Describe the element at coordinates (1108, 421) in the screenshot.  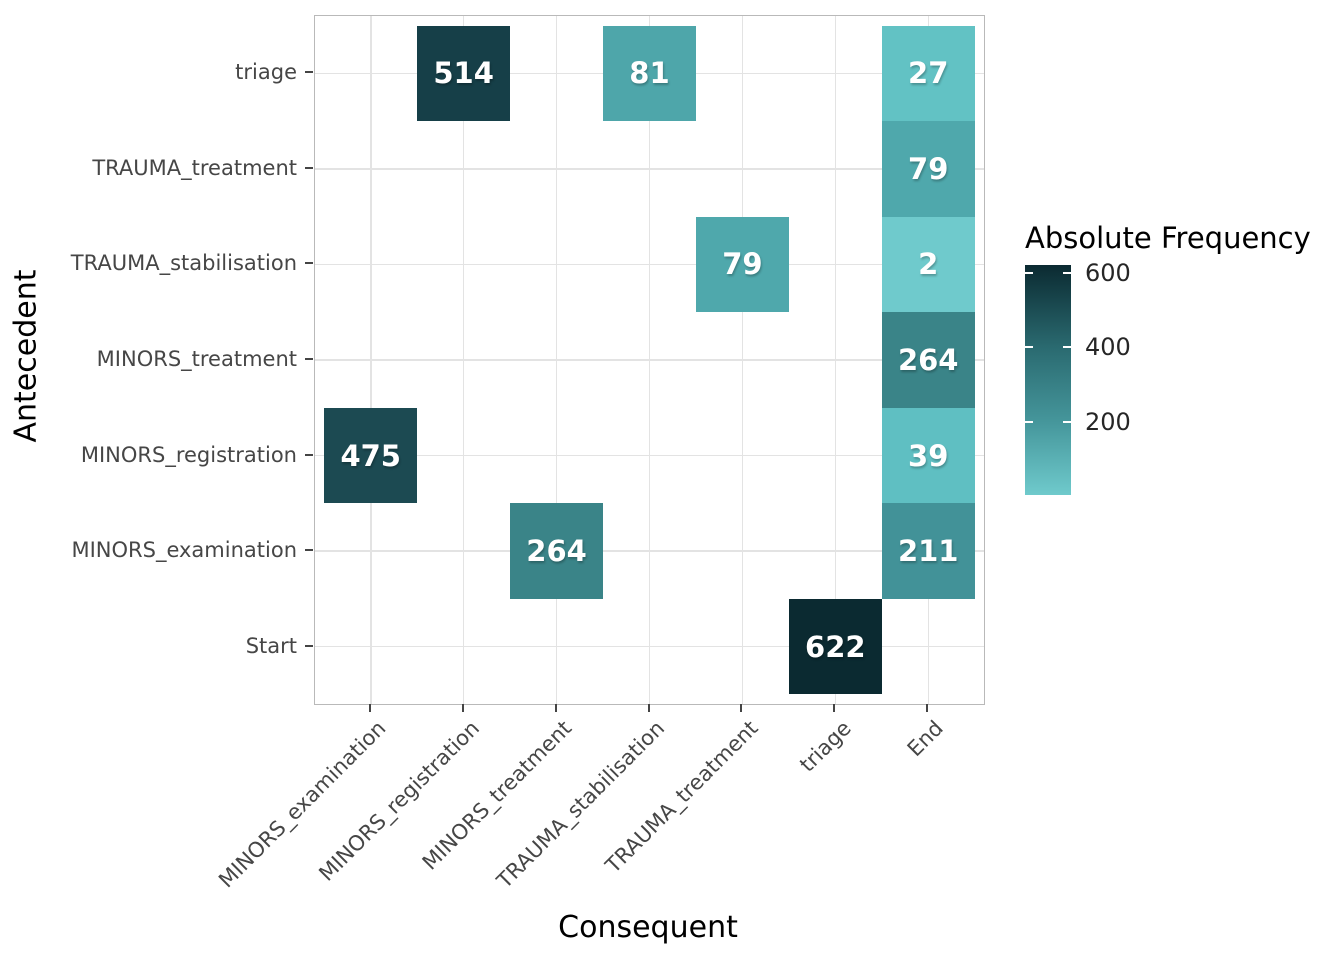
I see `legend-tick-label: 200` at that location.